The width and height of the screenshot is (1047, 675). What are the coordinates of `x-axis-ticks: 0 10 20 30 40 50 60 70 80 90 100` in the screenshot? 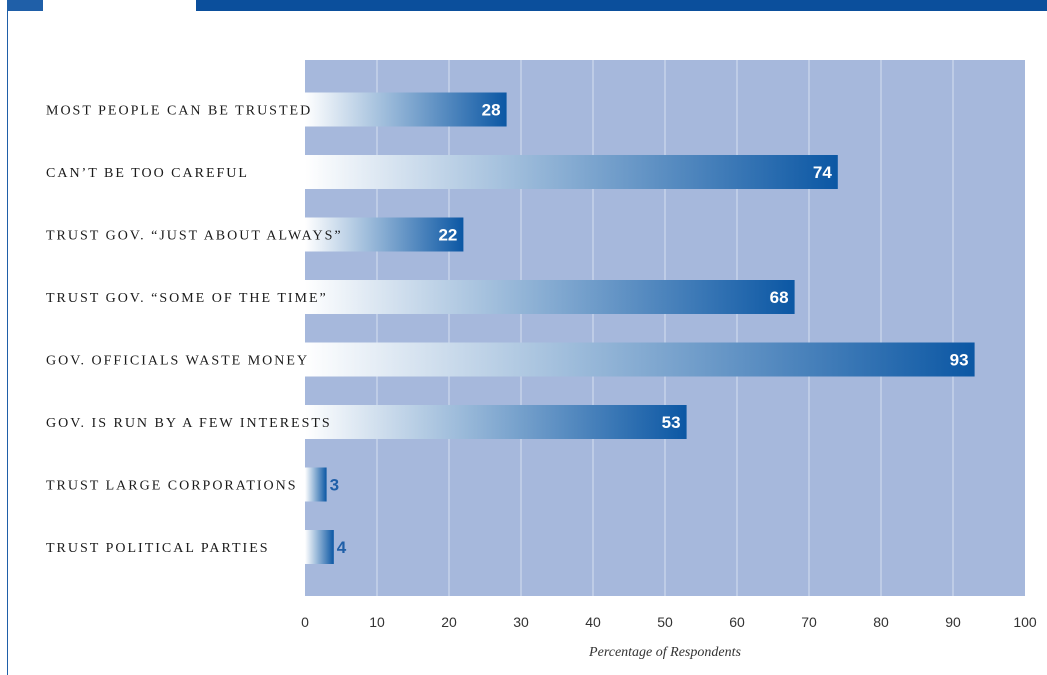 It's located at (669, 622).